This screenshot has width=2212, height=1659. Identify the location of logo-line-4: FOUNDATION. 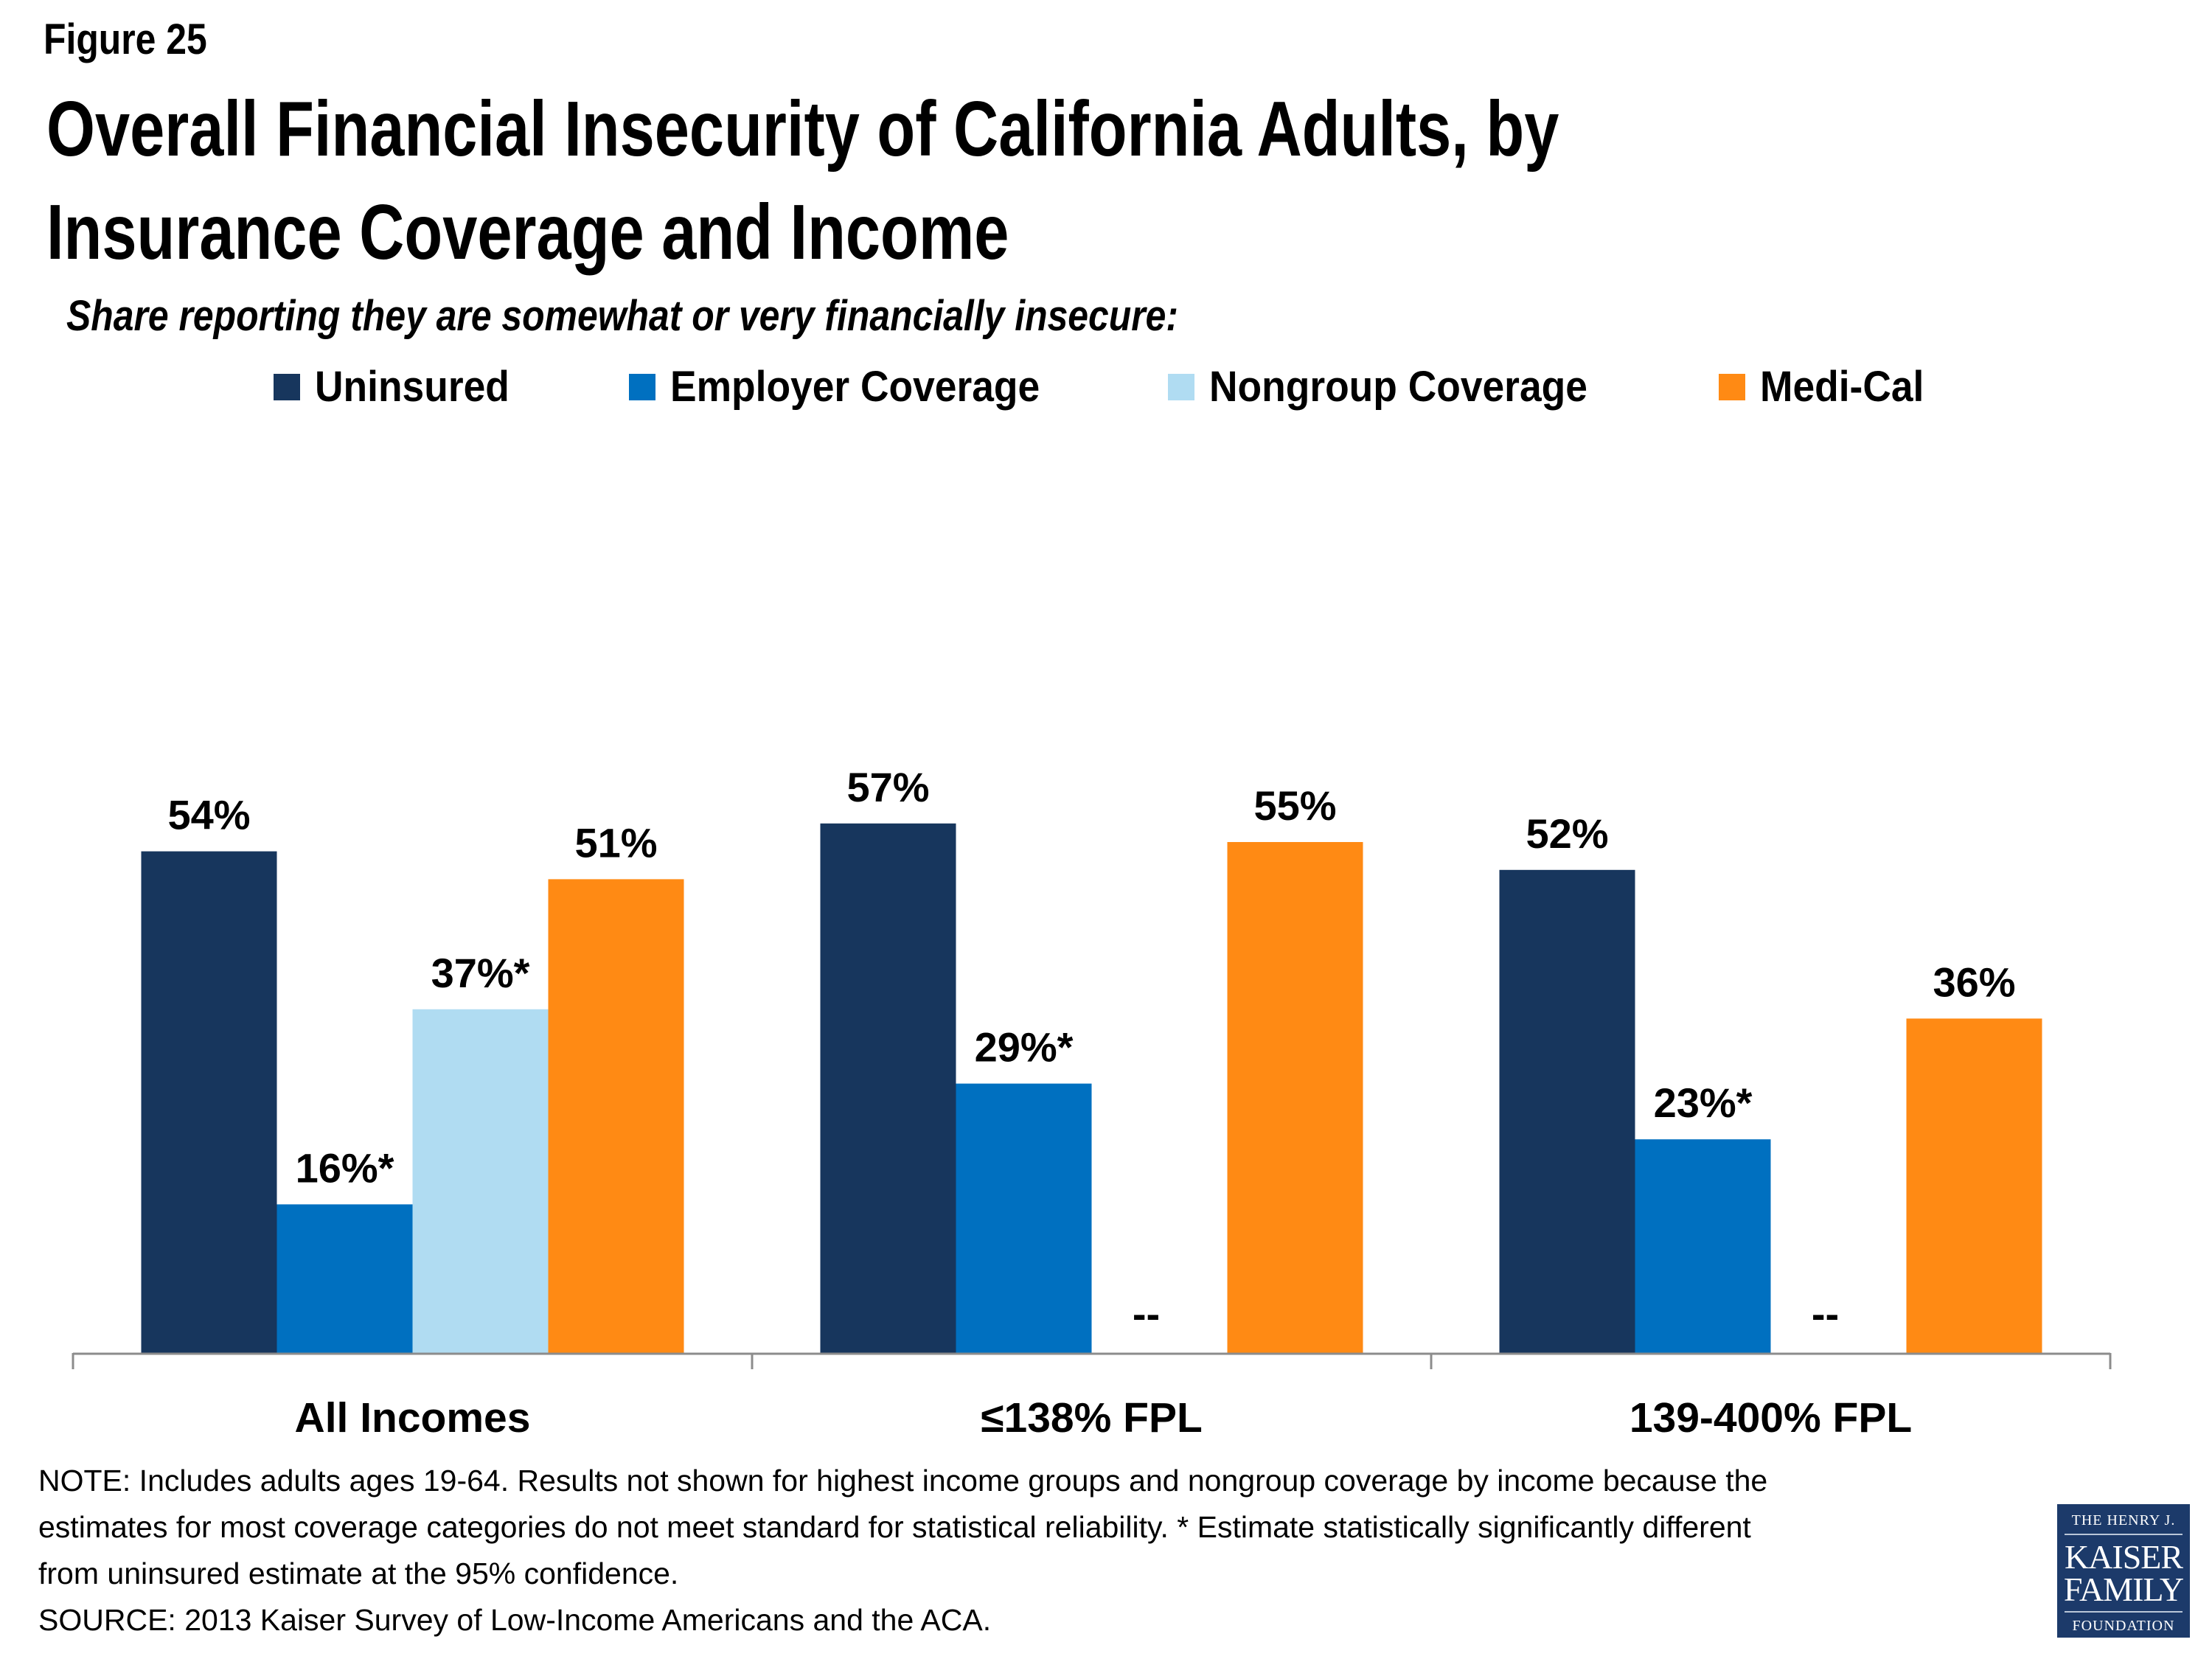
(2123, 1626).